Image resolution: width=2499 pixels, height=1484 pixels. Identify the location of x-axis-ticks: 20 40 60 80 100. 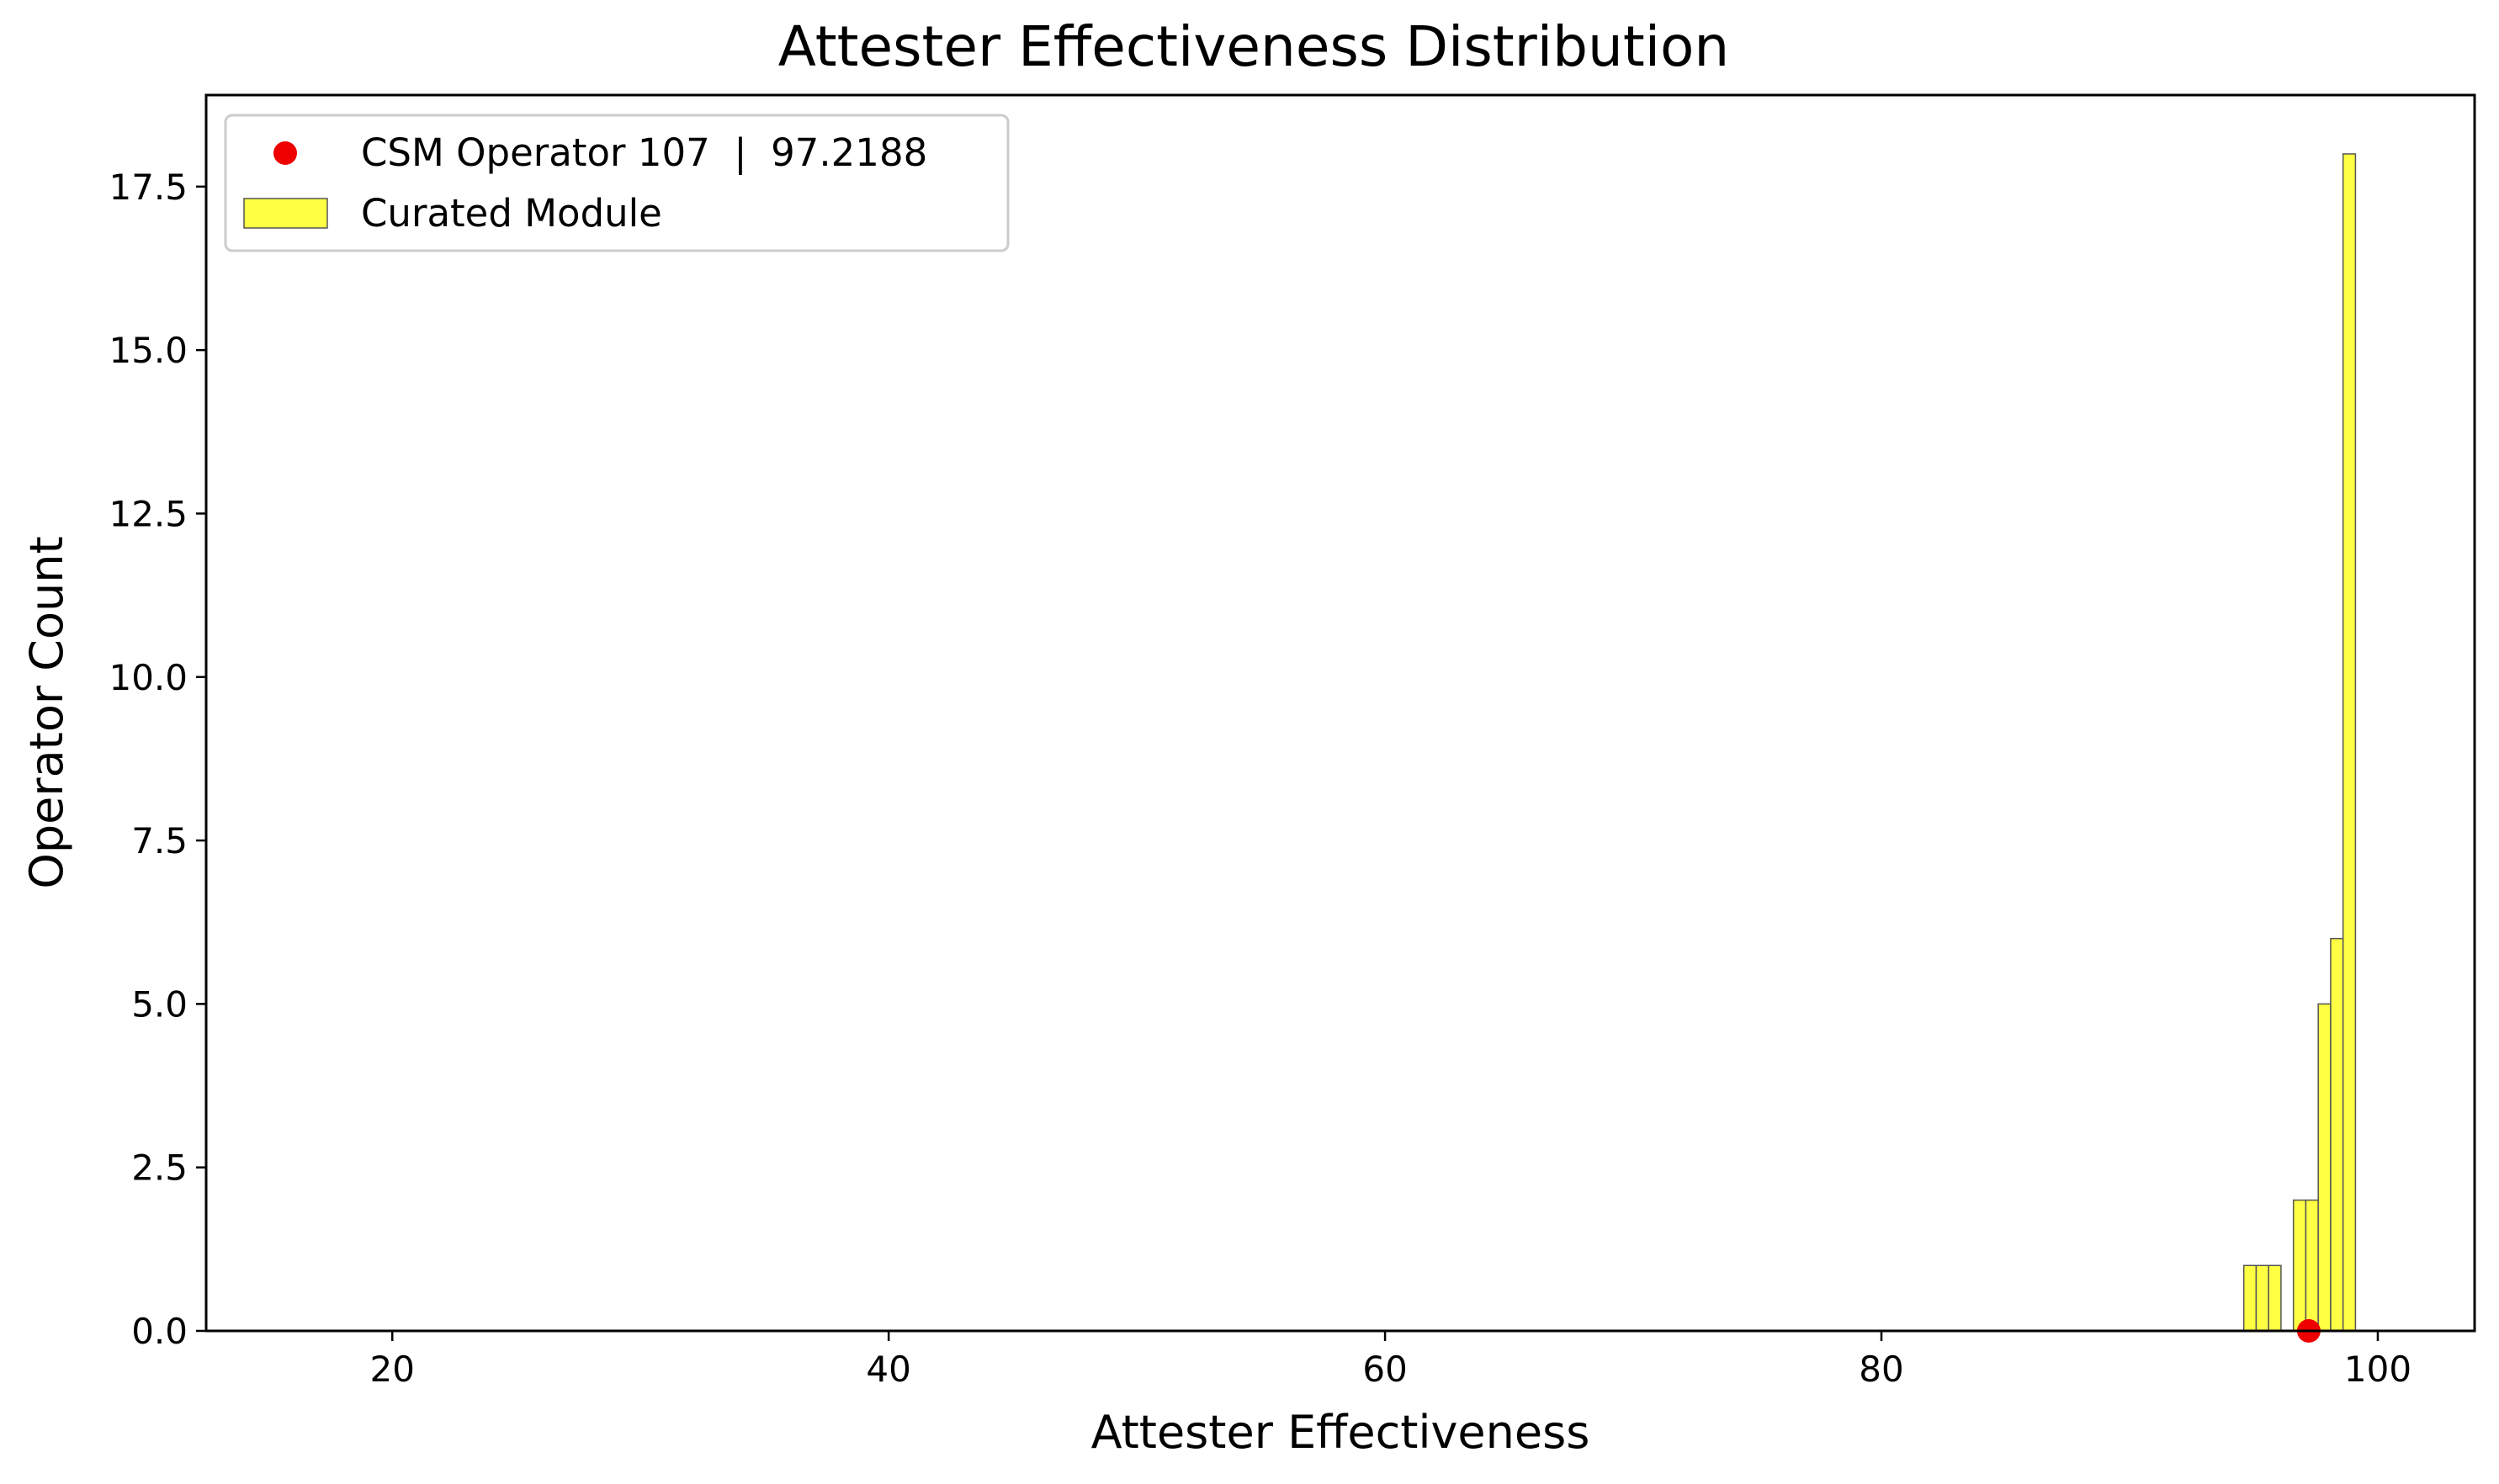
(1390, 1360).